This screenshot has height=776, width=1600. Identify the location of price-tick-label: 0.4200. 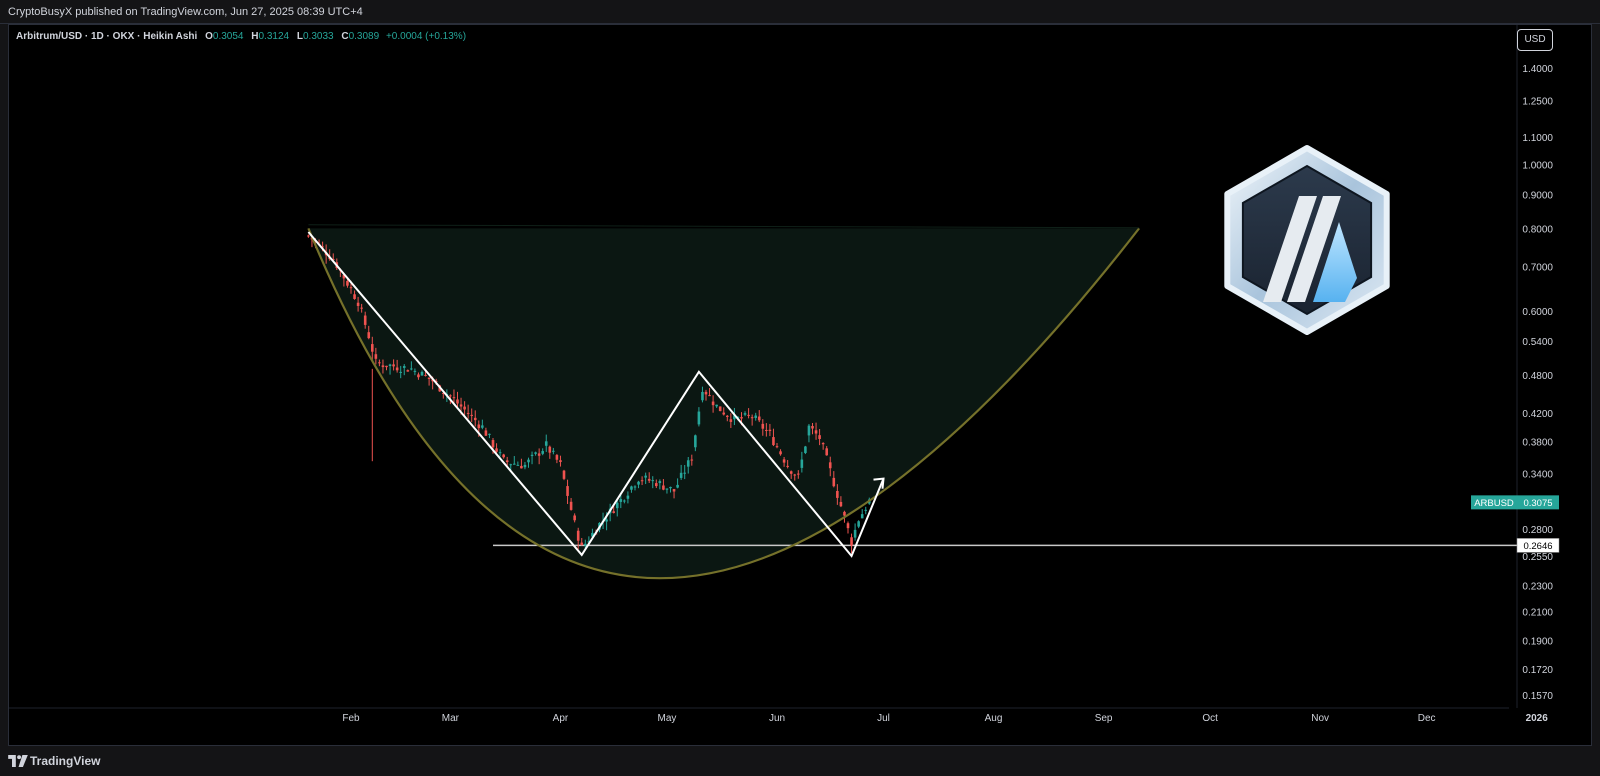
(1537, 414).